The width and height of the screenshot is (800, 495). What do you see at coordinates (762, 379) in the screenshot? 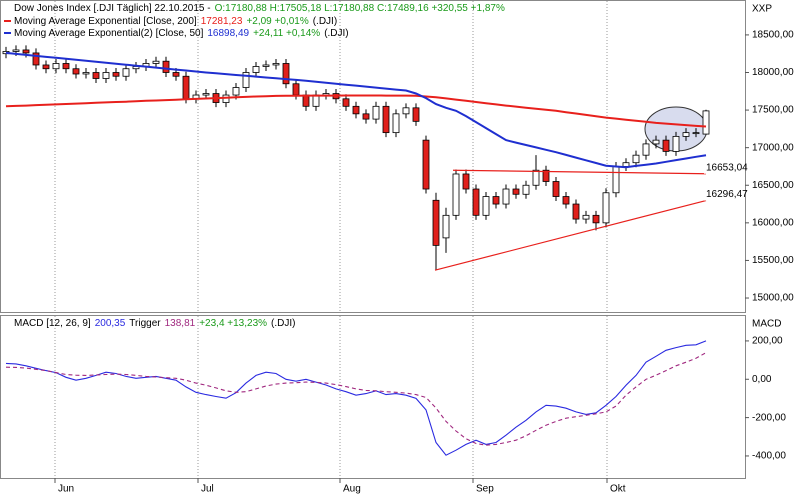
I see `y-tick-label: 0,00` at bounding box center [762, 379].